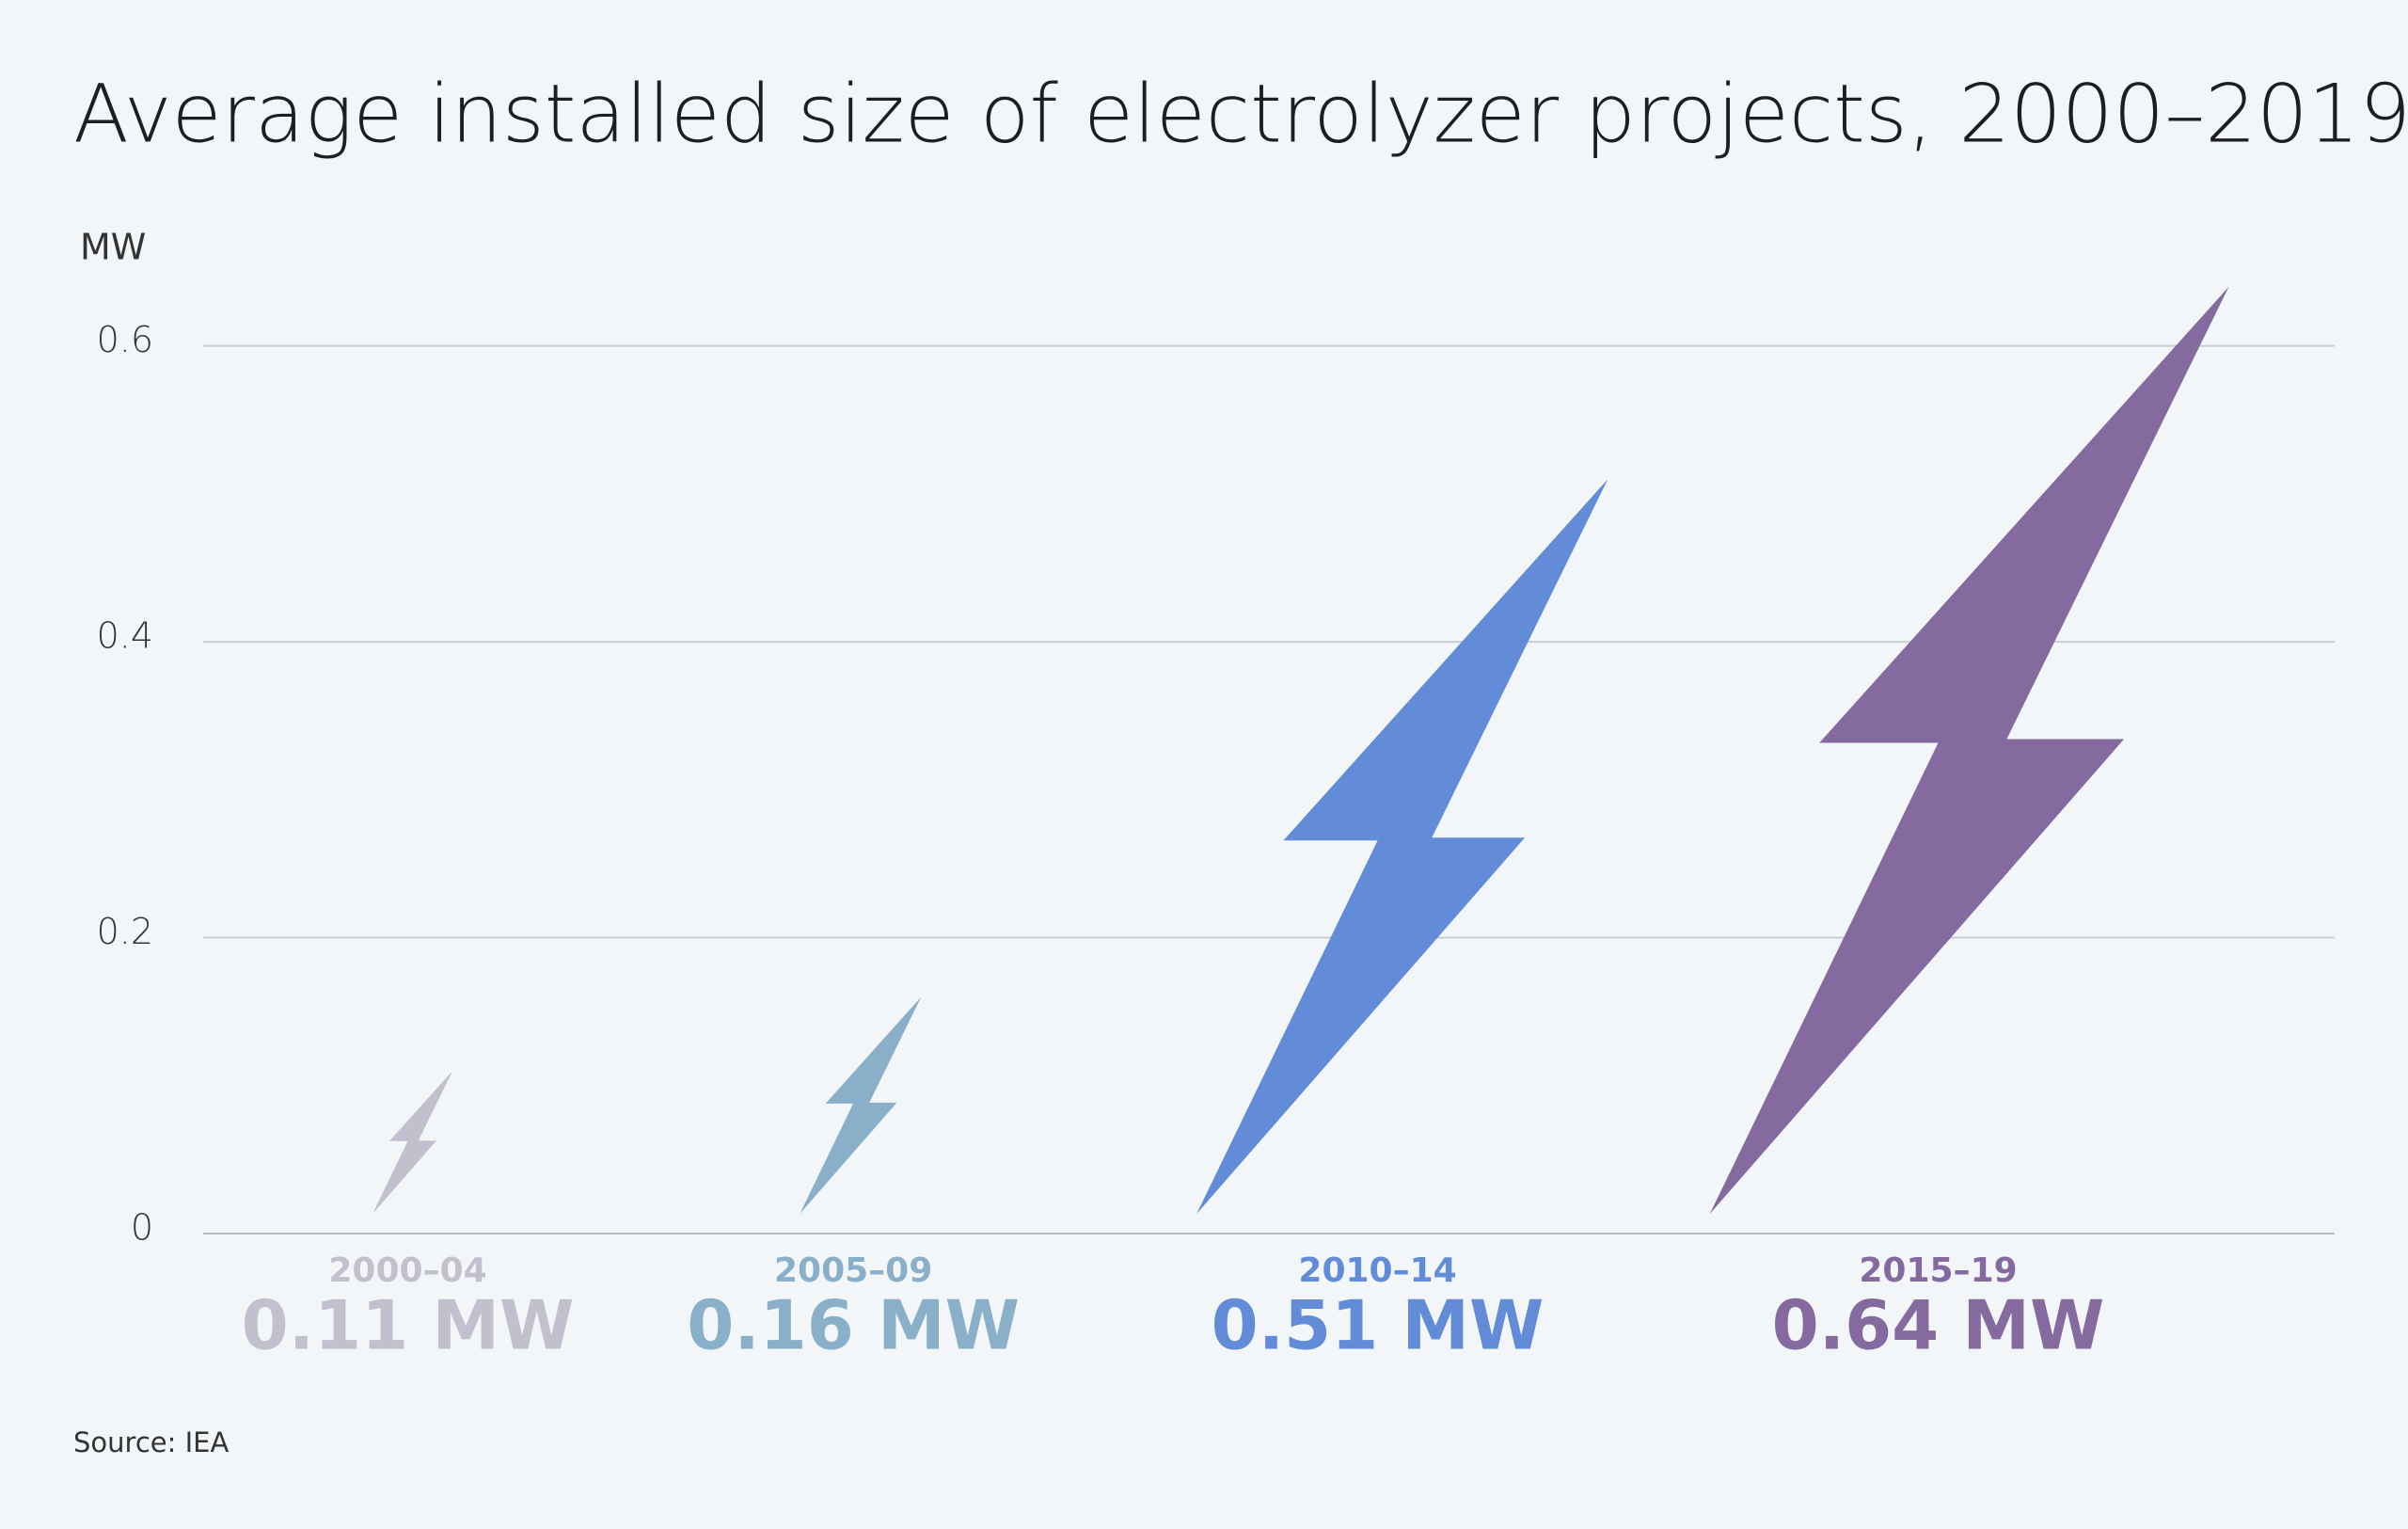 This screenshot has height=1529, width=2408. I want to click on x-tick-label: 2000–04, so click(407, 1270).